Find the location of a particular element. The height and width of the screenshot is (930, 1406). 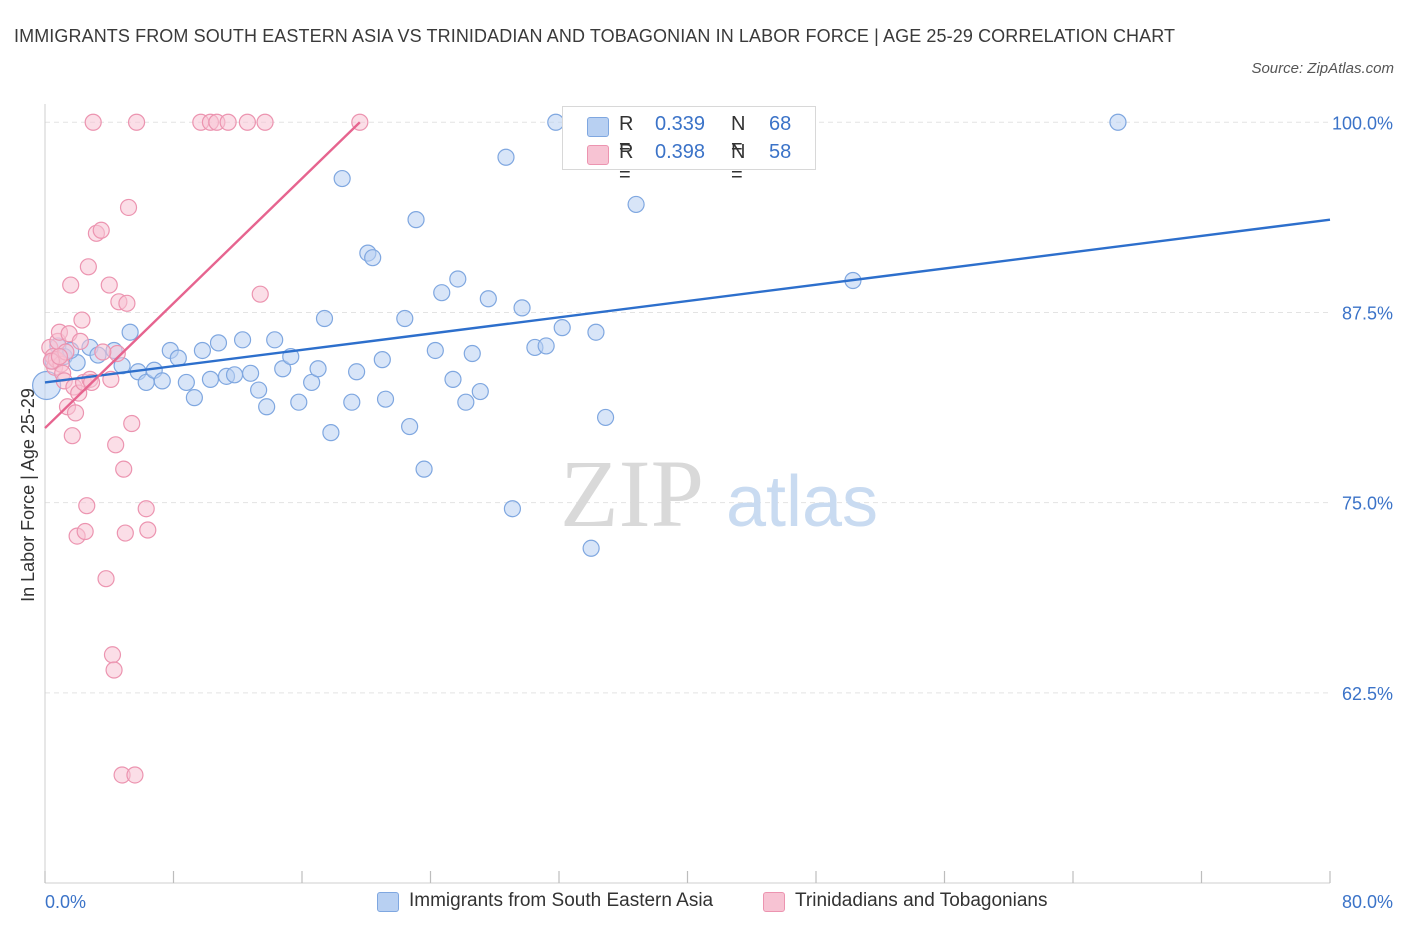

legend-swatch-pink is located at coordinates (598, 155).